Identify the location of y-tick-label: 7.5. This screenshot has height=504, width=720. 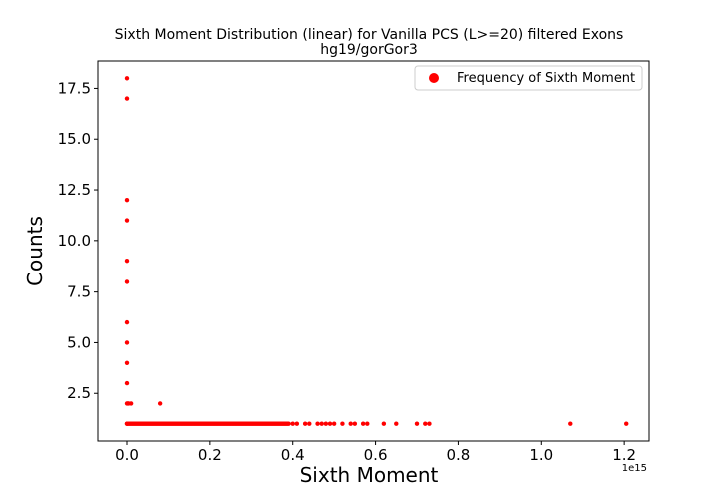
(79, 292).